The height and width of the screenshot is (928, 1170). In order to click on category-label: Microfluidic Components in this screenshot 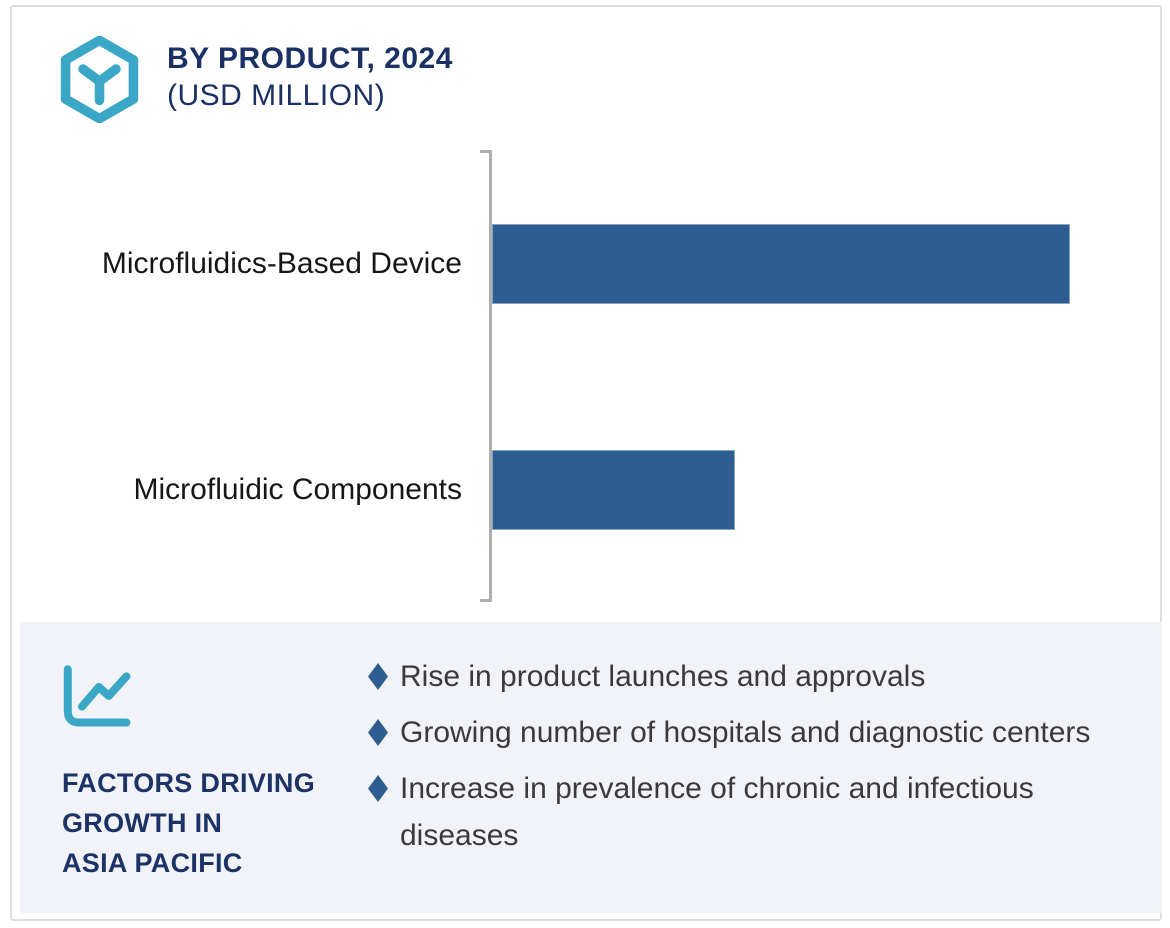, I will do `click(297, 489)`.